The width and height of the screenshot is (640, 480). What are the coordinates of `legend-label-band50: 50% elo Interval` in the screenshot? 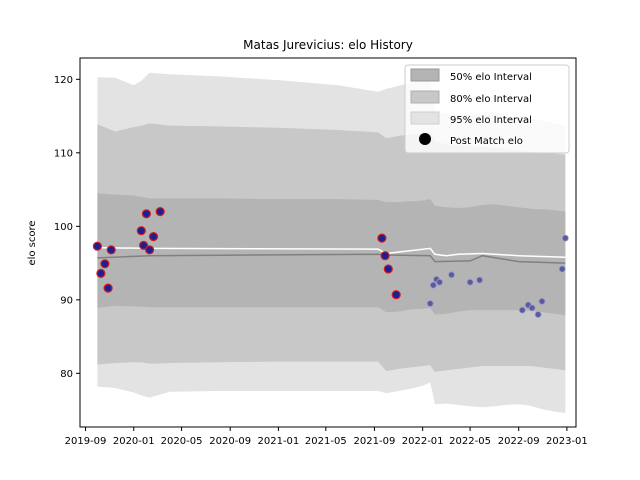 It's located at (491, 77).